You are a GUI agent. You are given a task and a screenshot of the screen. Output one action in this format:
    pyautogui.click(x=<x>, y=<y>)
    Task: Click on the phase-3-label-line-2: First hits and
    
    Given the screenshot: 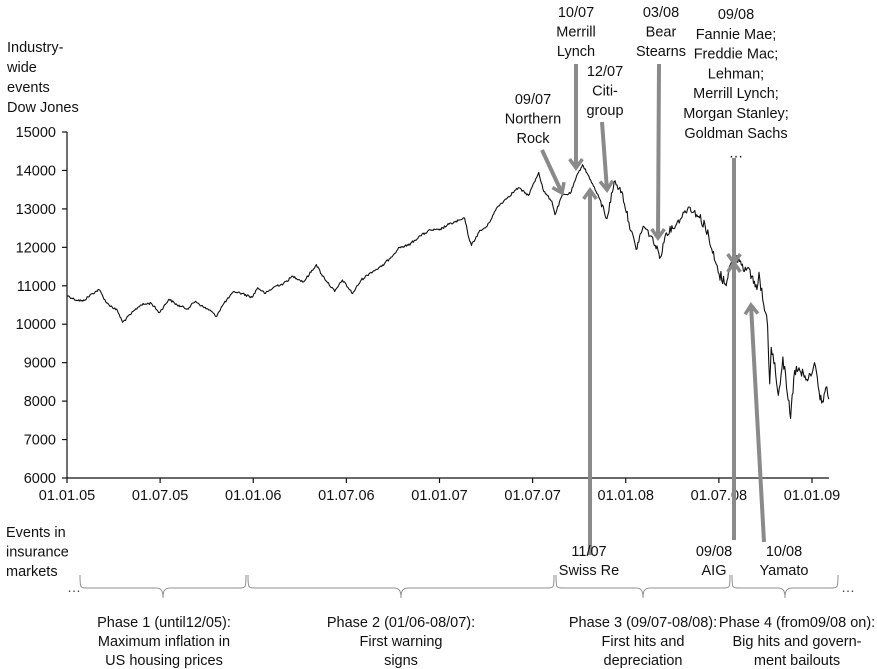 What is the action you would take?
    pyautogui.click(x=643, y=642)
    